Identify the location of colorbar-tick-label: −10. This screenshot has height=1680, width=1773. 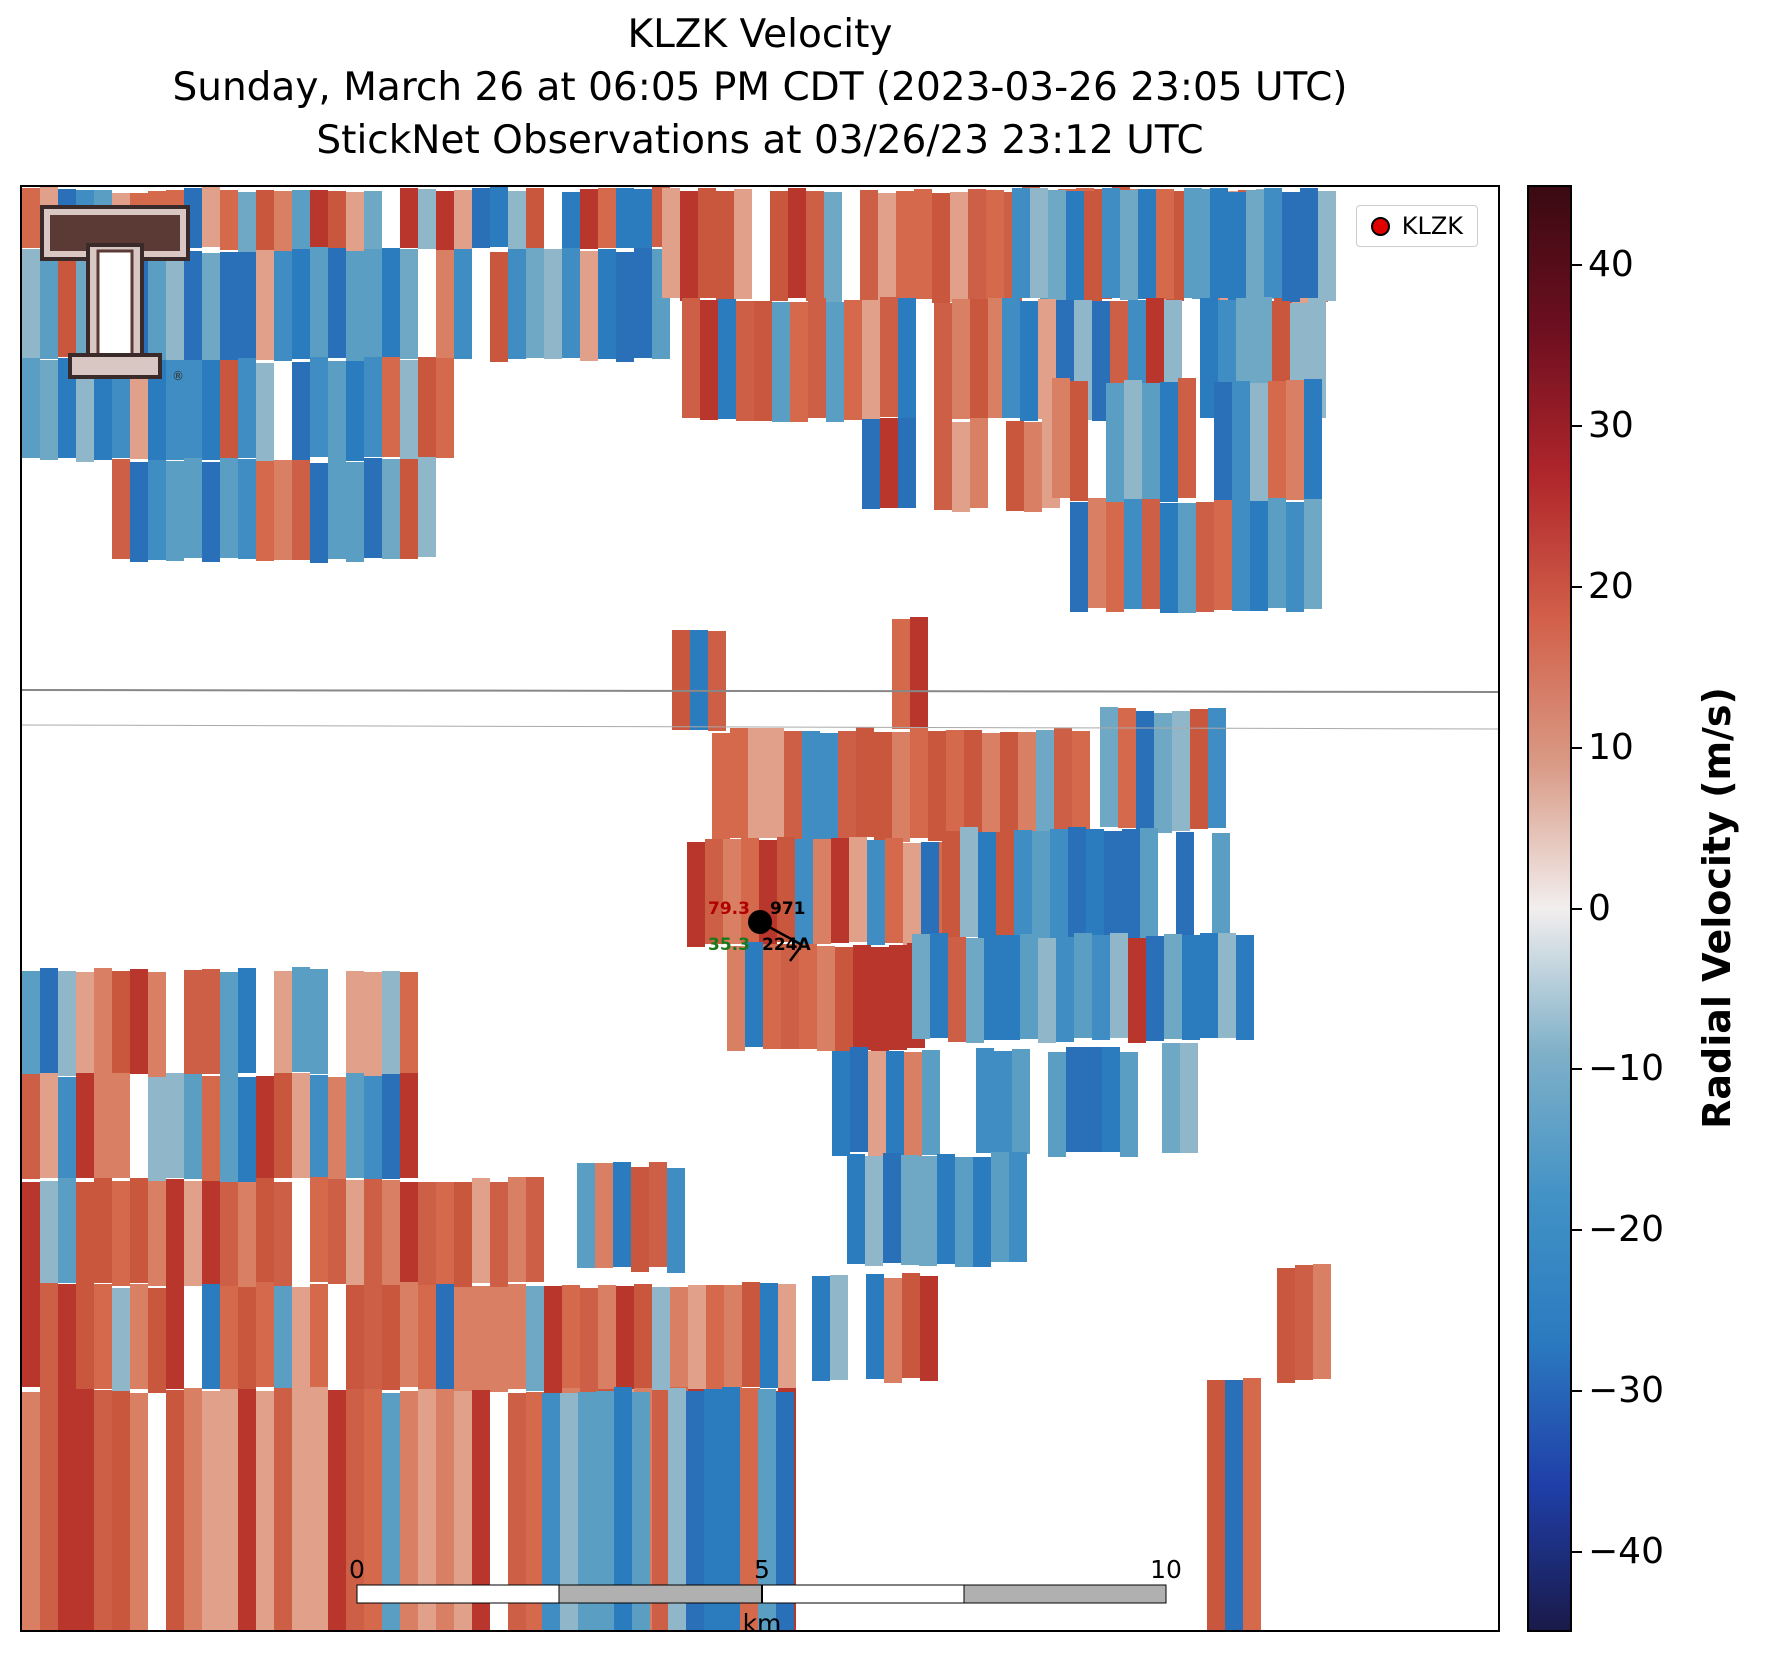
(1626, 1069).